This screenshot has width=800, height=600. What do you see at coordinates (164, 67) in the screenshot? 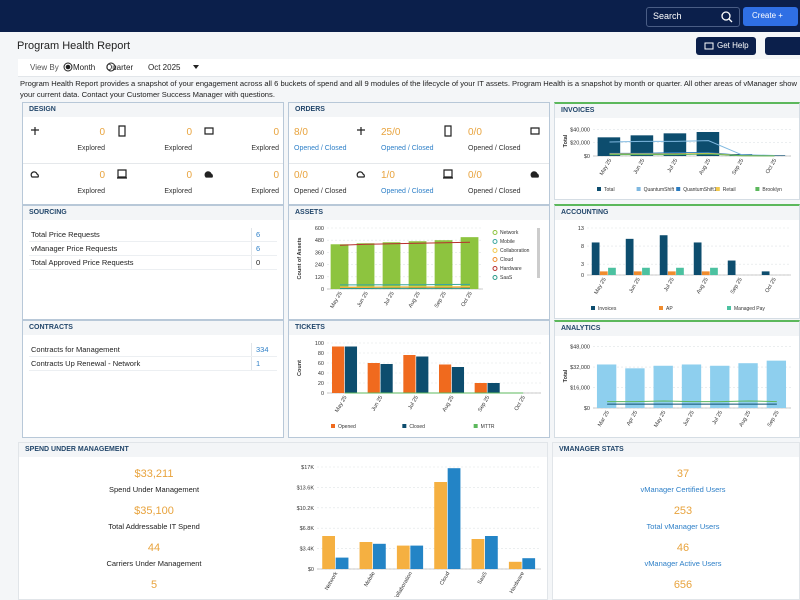
I see `period-select: Oct 2025` at bounding box center [164, 67].